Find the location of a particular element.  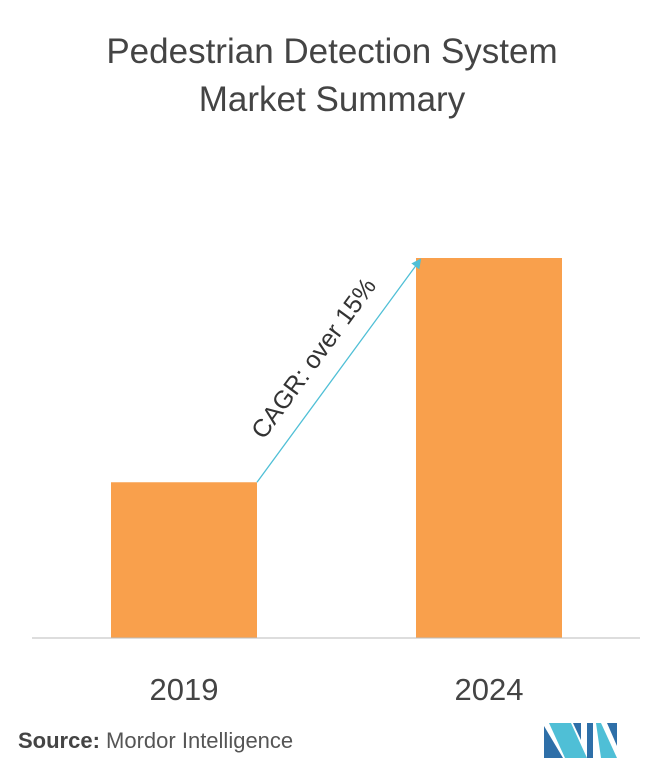

cagr-arrow is located at coordinates (339, 370).